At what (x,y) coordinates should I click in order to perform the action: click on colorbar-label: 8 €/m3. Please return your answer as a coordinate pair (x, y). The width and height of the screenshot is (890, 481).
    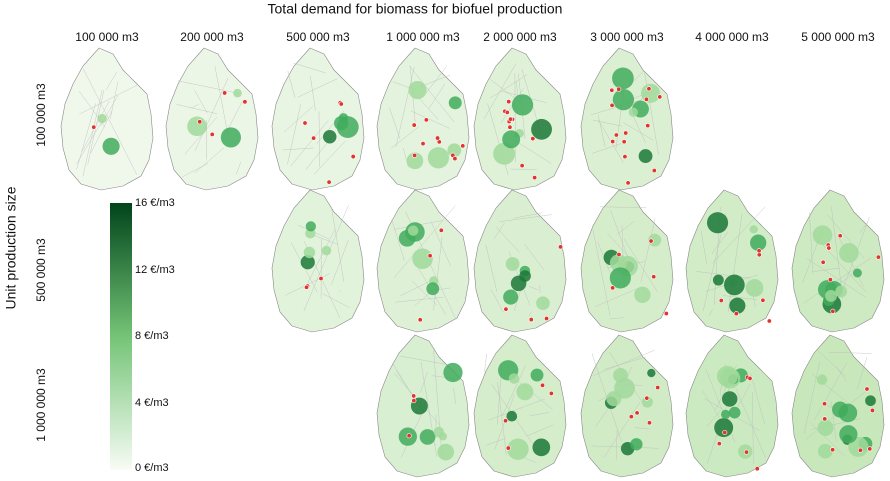
    Looking at the image, I should click on (152, 336).